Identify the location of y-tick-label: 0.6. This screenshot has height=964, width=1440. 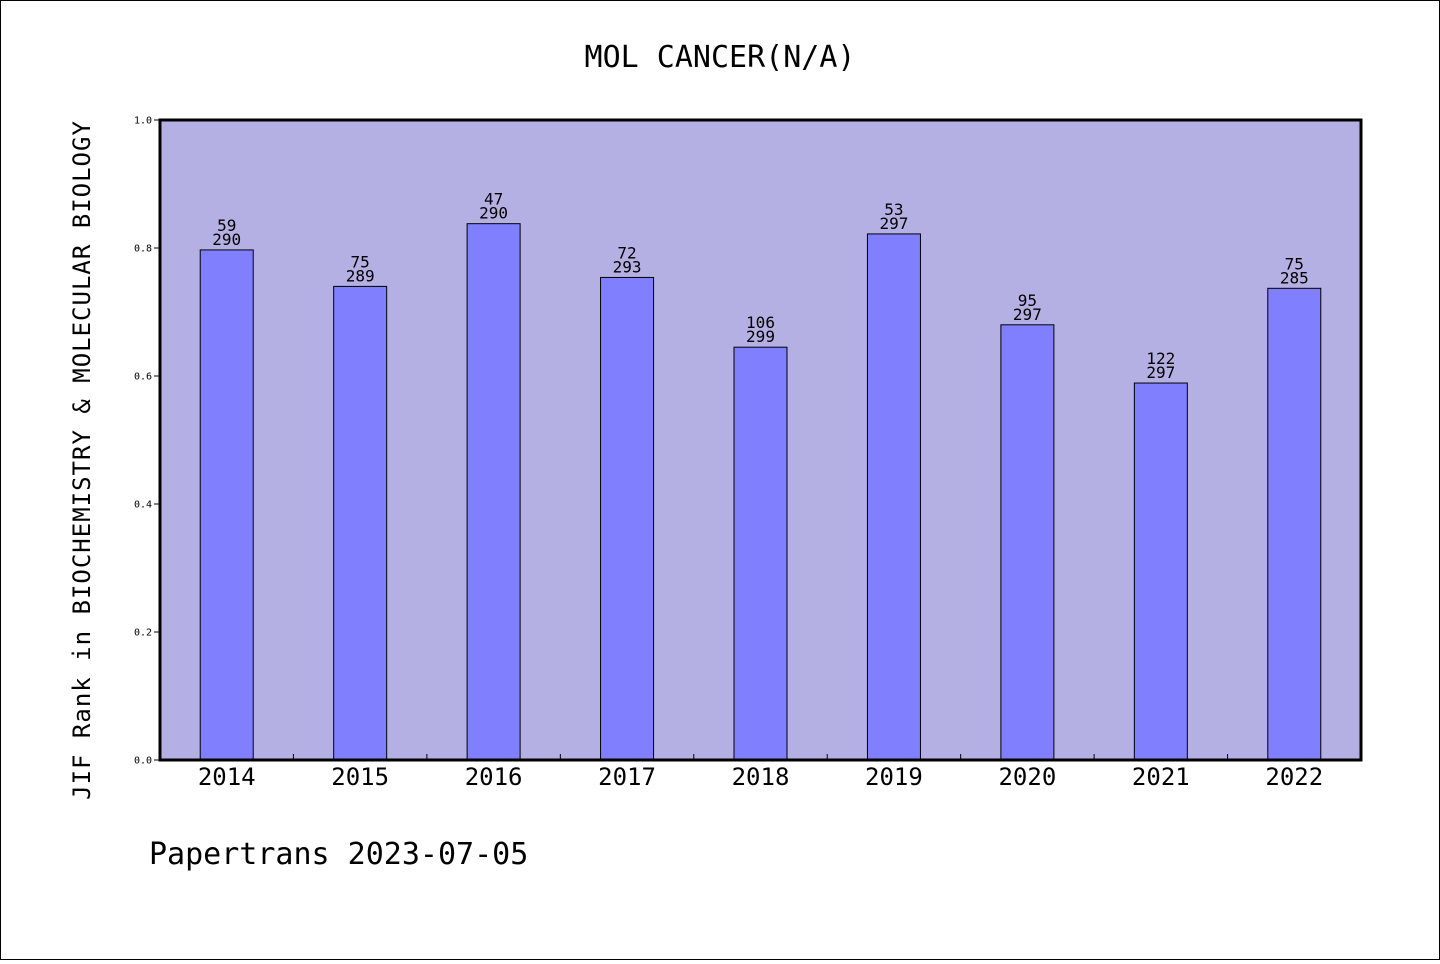
(143, 377).